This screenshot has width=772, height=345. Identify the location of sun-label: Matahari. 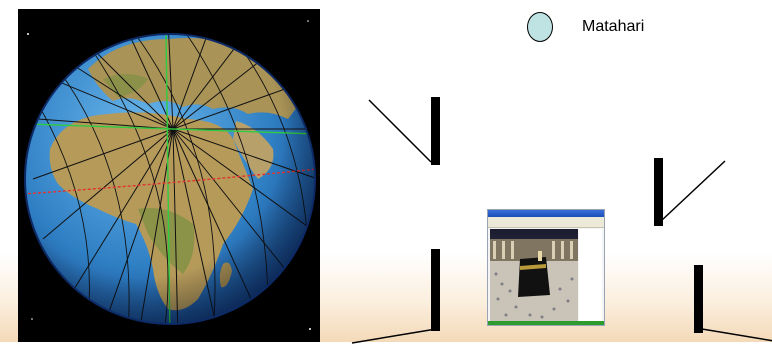
(613, 26).